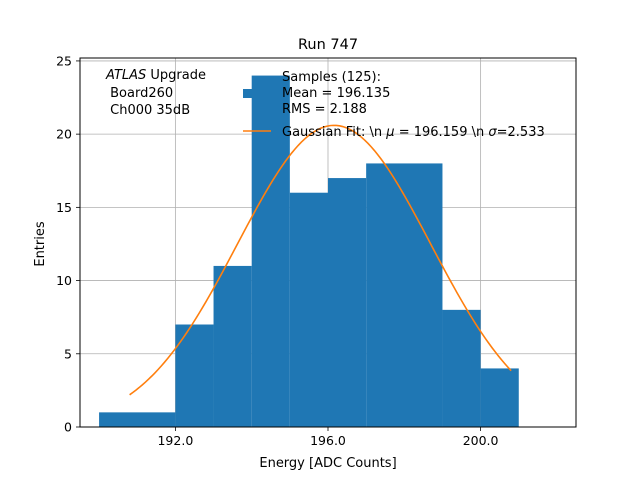 Image resolution: width=640 pixels, height=480 pixels. I want to click on legend-hist-title: Samples (125):, so click(331, 77).